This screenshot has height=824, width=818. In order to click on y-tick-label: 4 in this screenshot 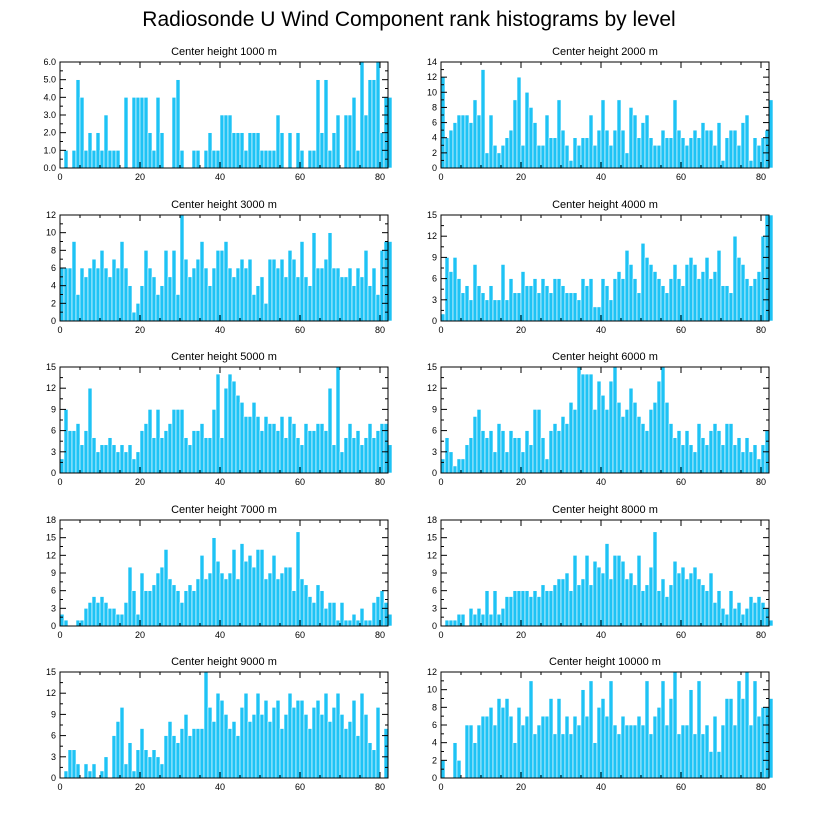, I will do `click(53, 286)`.